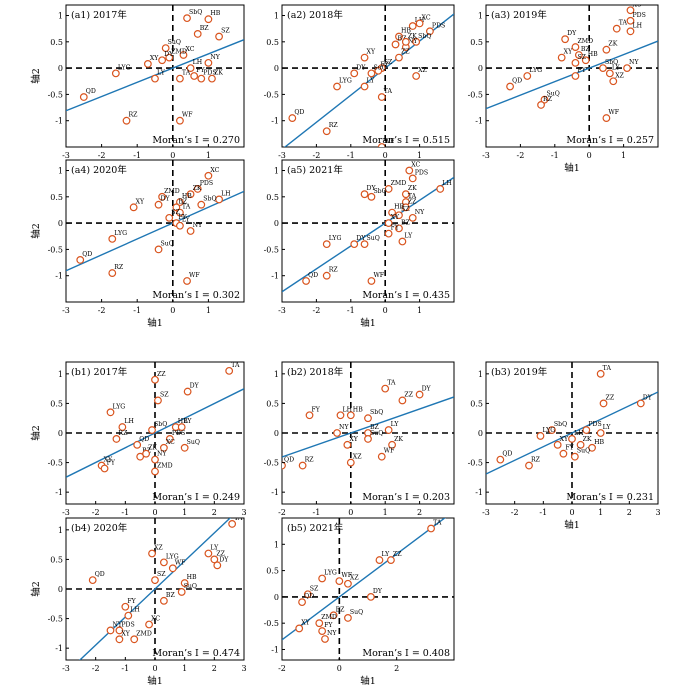 Image resolution: width=700 pixels, height=700 pixels. What do you see at coordinates (519, 15) in the screenshot?
I see `panel-title: (a3) 2019年` at bounding box center [519, 15].